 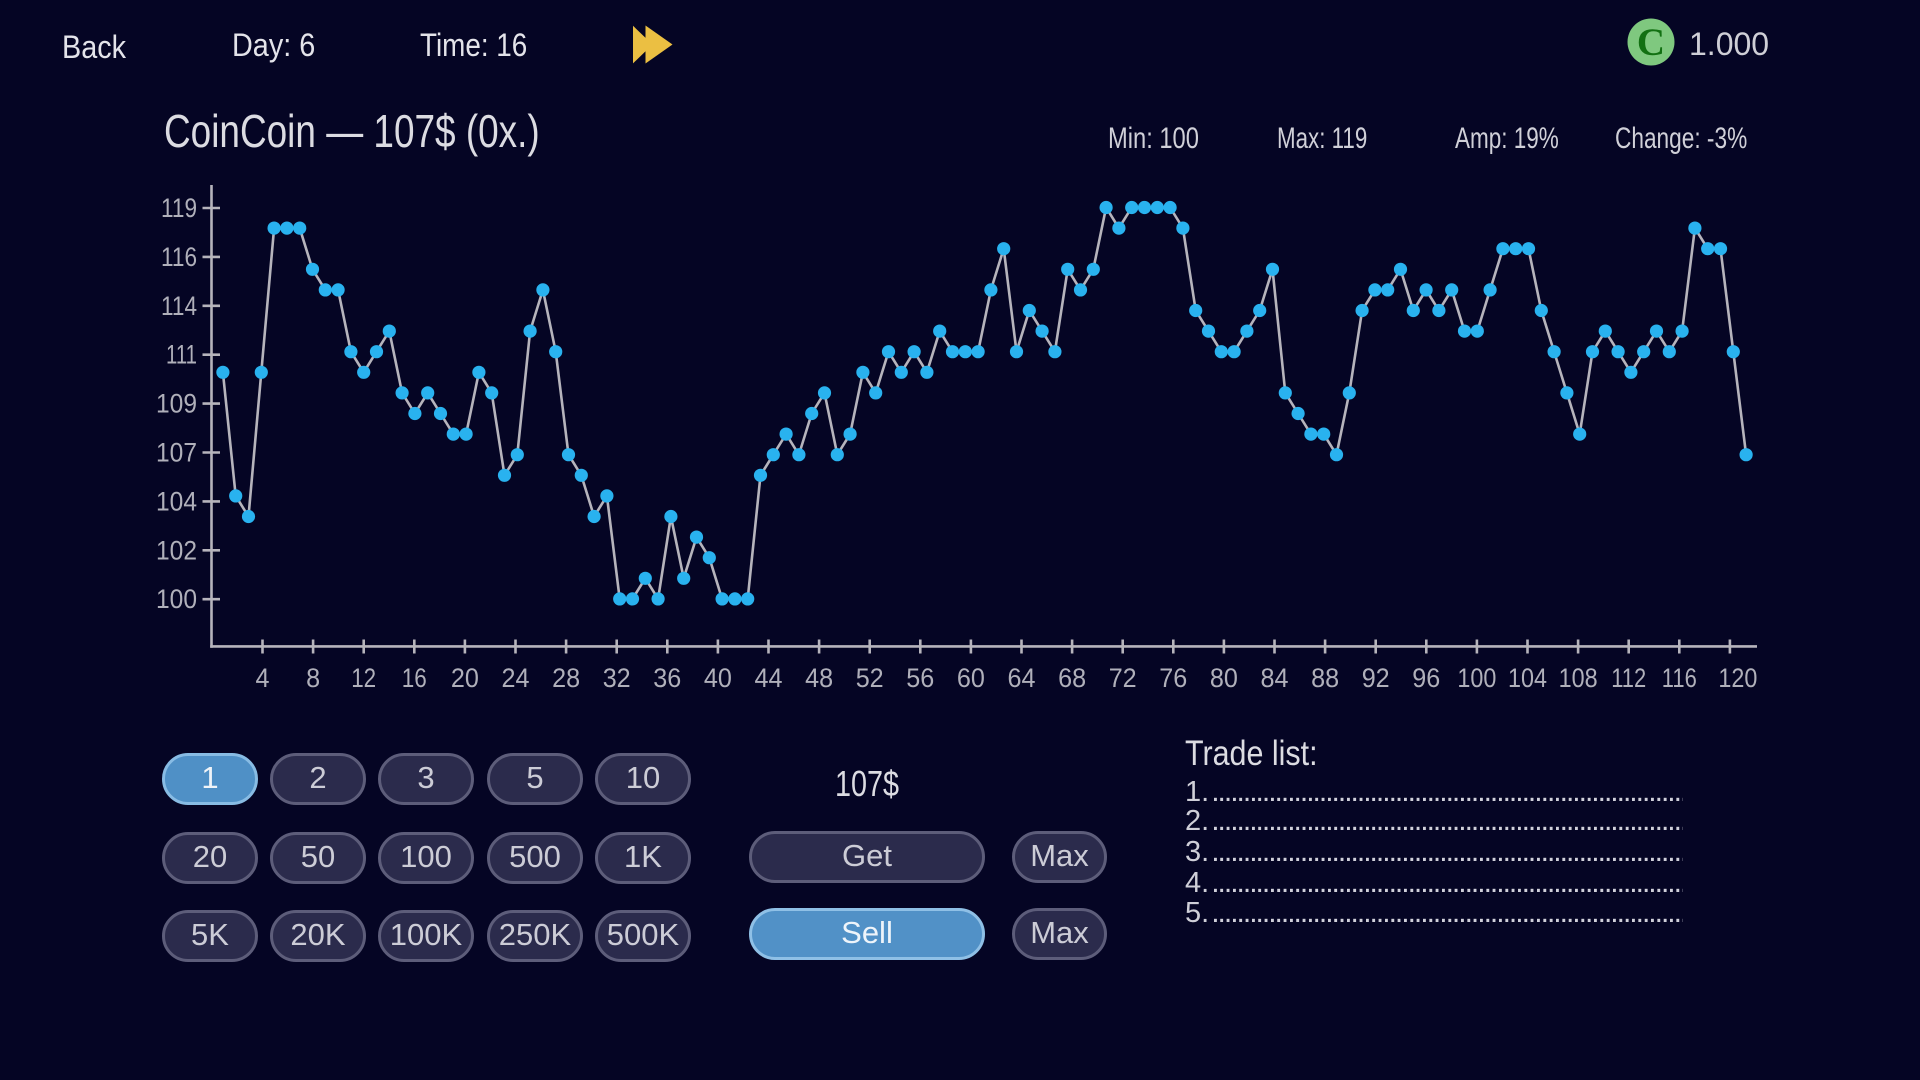 What do you see at coordinates (179, 306) in the screenshot?
I see `svg-text: 114` at bounding box center [179, 306].